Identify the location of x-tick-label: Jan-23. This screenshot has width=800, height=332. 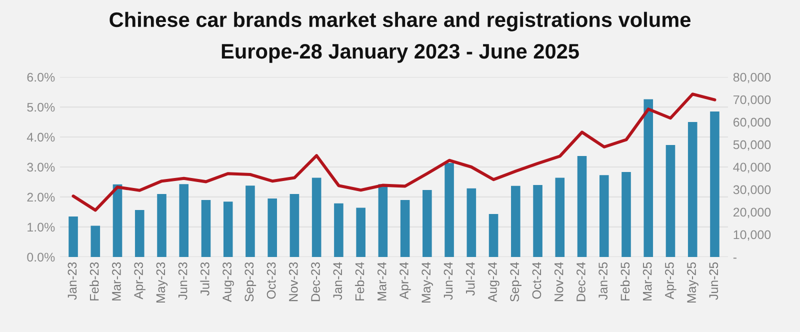
(72, 281).